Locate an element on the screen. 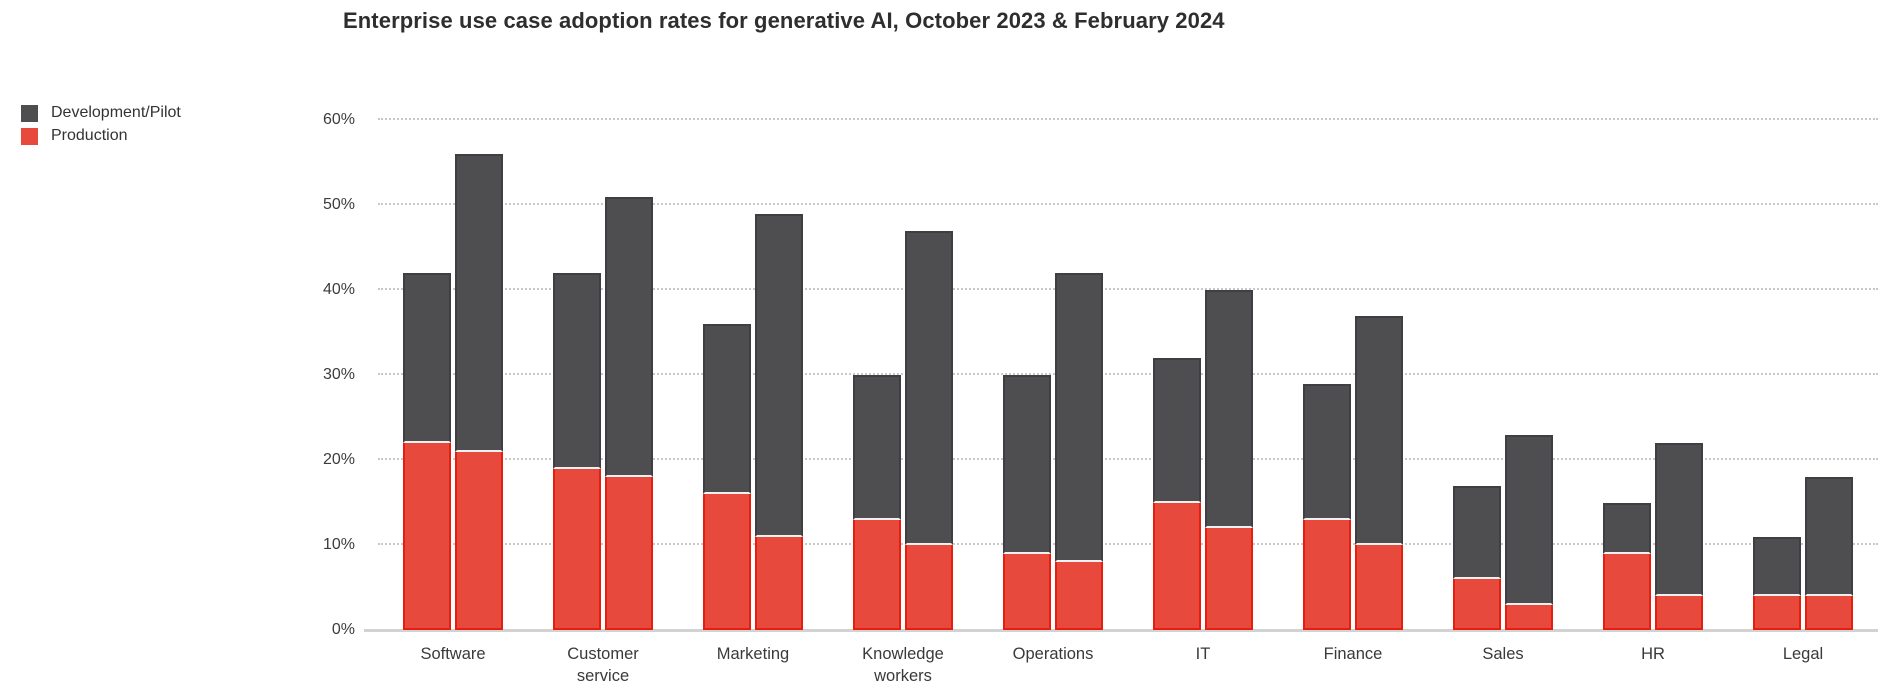 The height and width of the screenshot is (688, 1890). bar-group-it is located at coordinates (1203, 460).